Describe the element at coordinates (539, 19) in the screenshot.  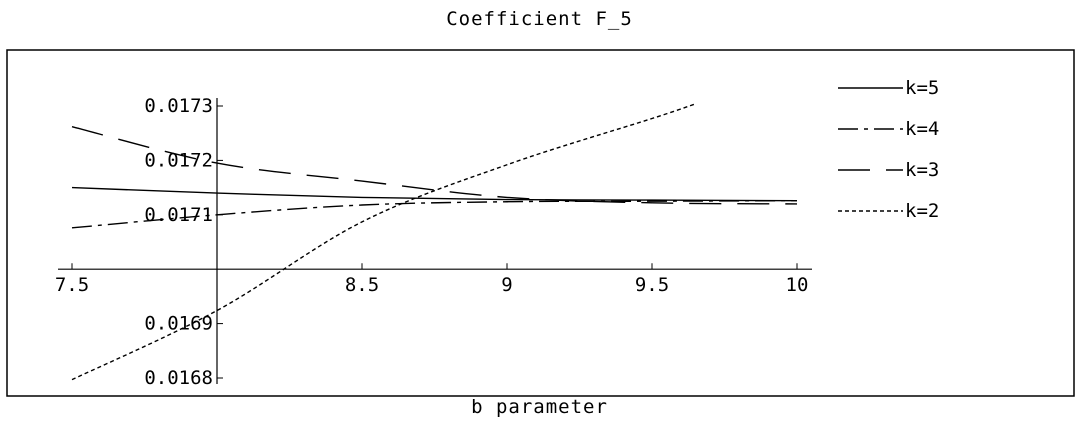
I see `chart-title: Coefficient F_5` at that location.